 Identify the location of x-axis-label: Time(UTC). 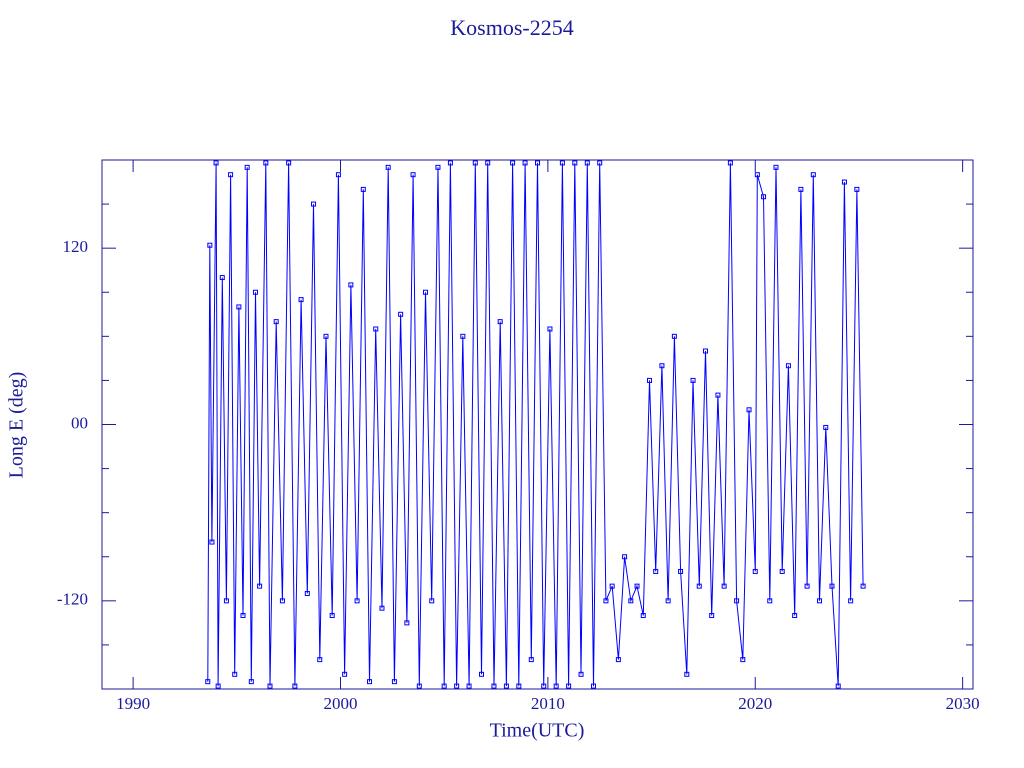
(537, 731).